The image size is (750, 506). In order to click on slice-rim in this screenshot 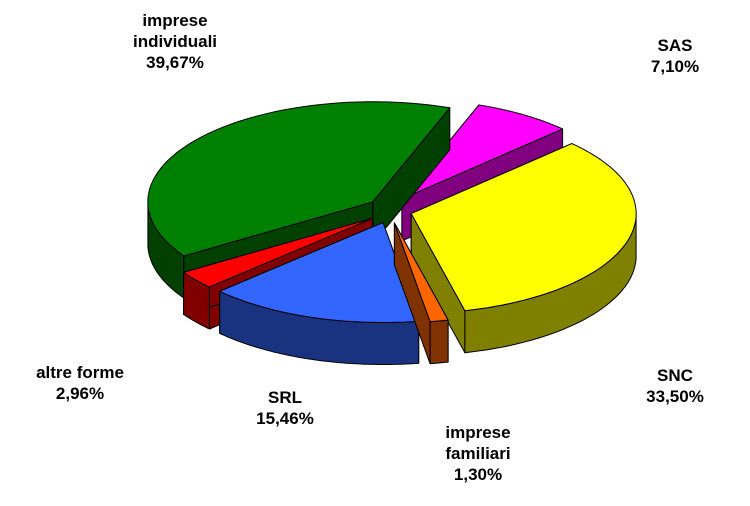, I will do `click(439, 342)`.